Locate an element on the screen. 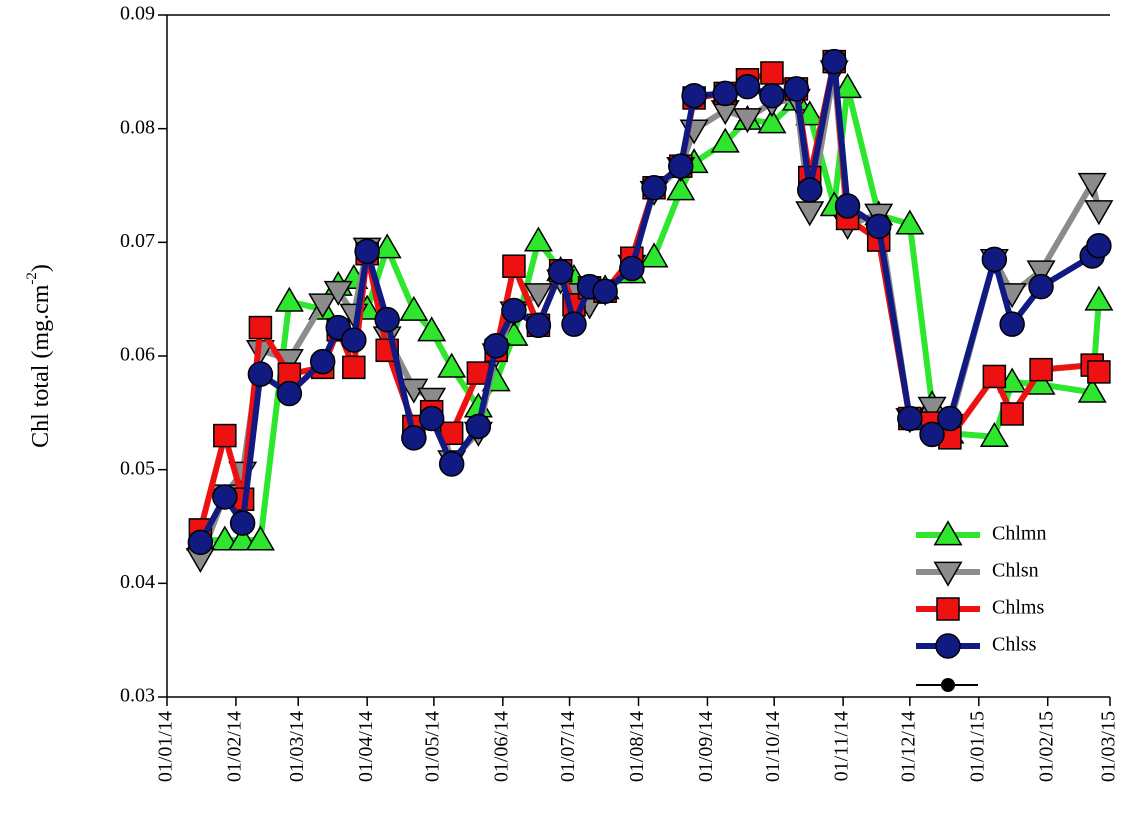 This screenshot has height=830, width=1126. legend-label: Chlmn is located at coordinates (1019, 534).